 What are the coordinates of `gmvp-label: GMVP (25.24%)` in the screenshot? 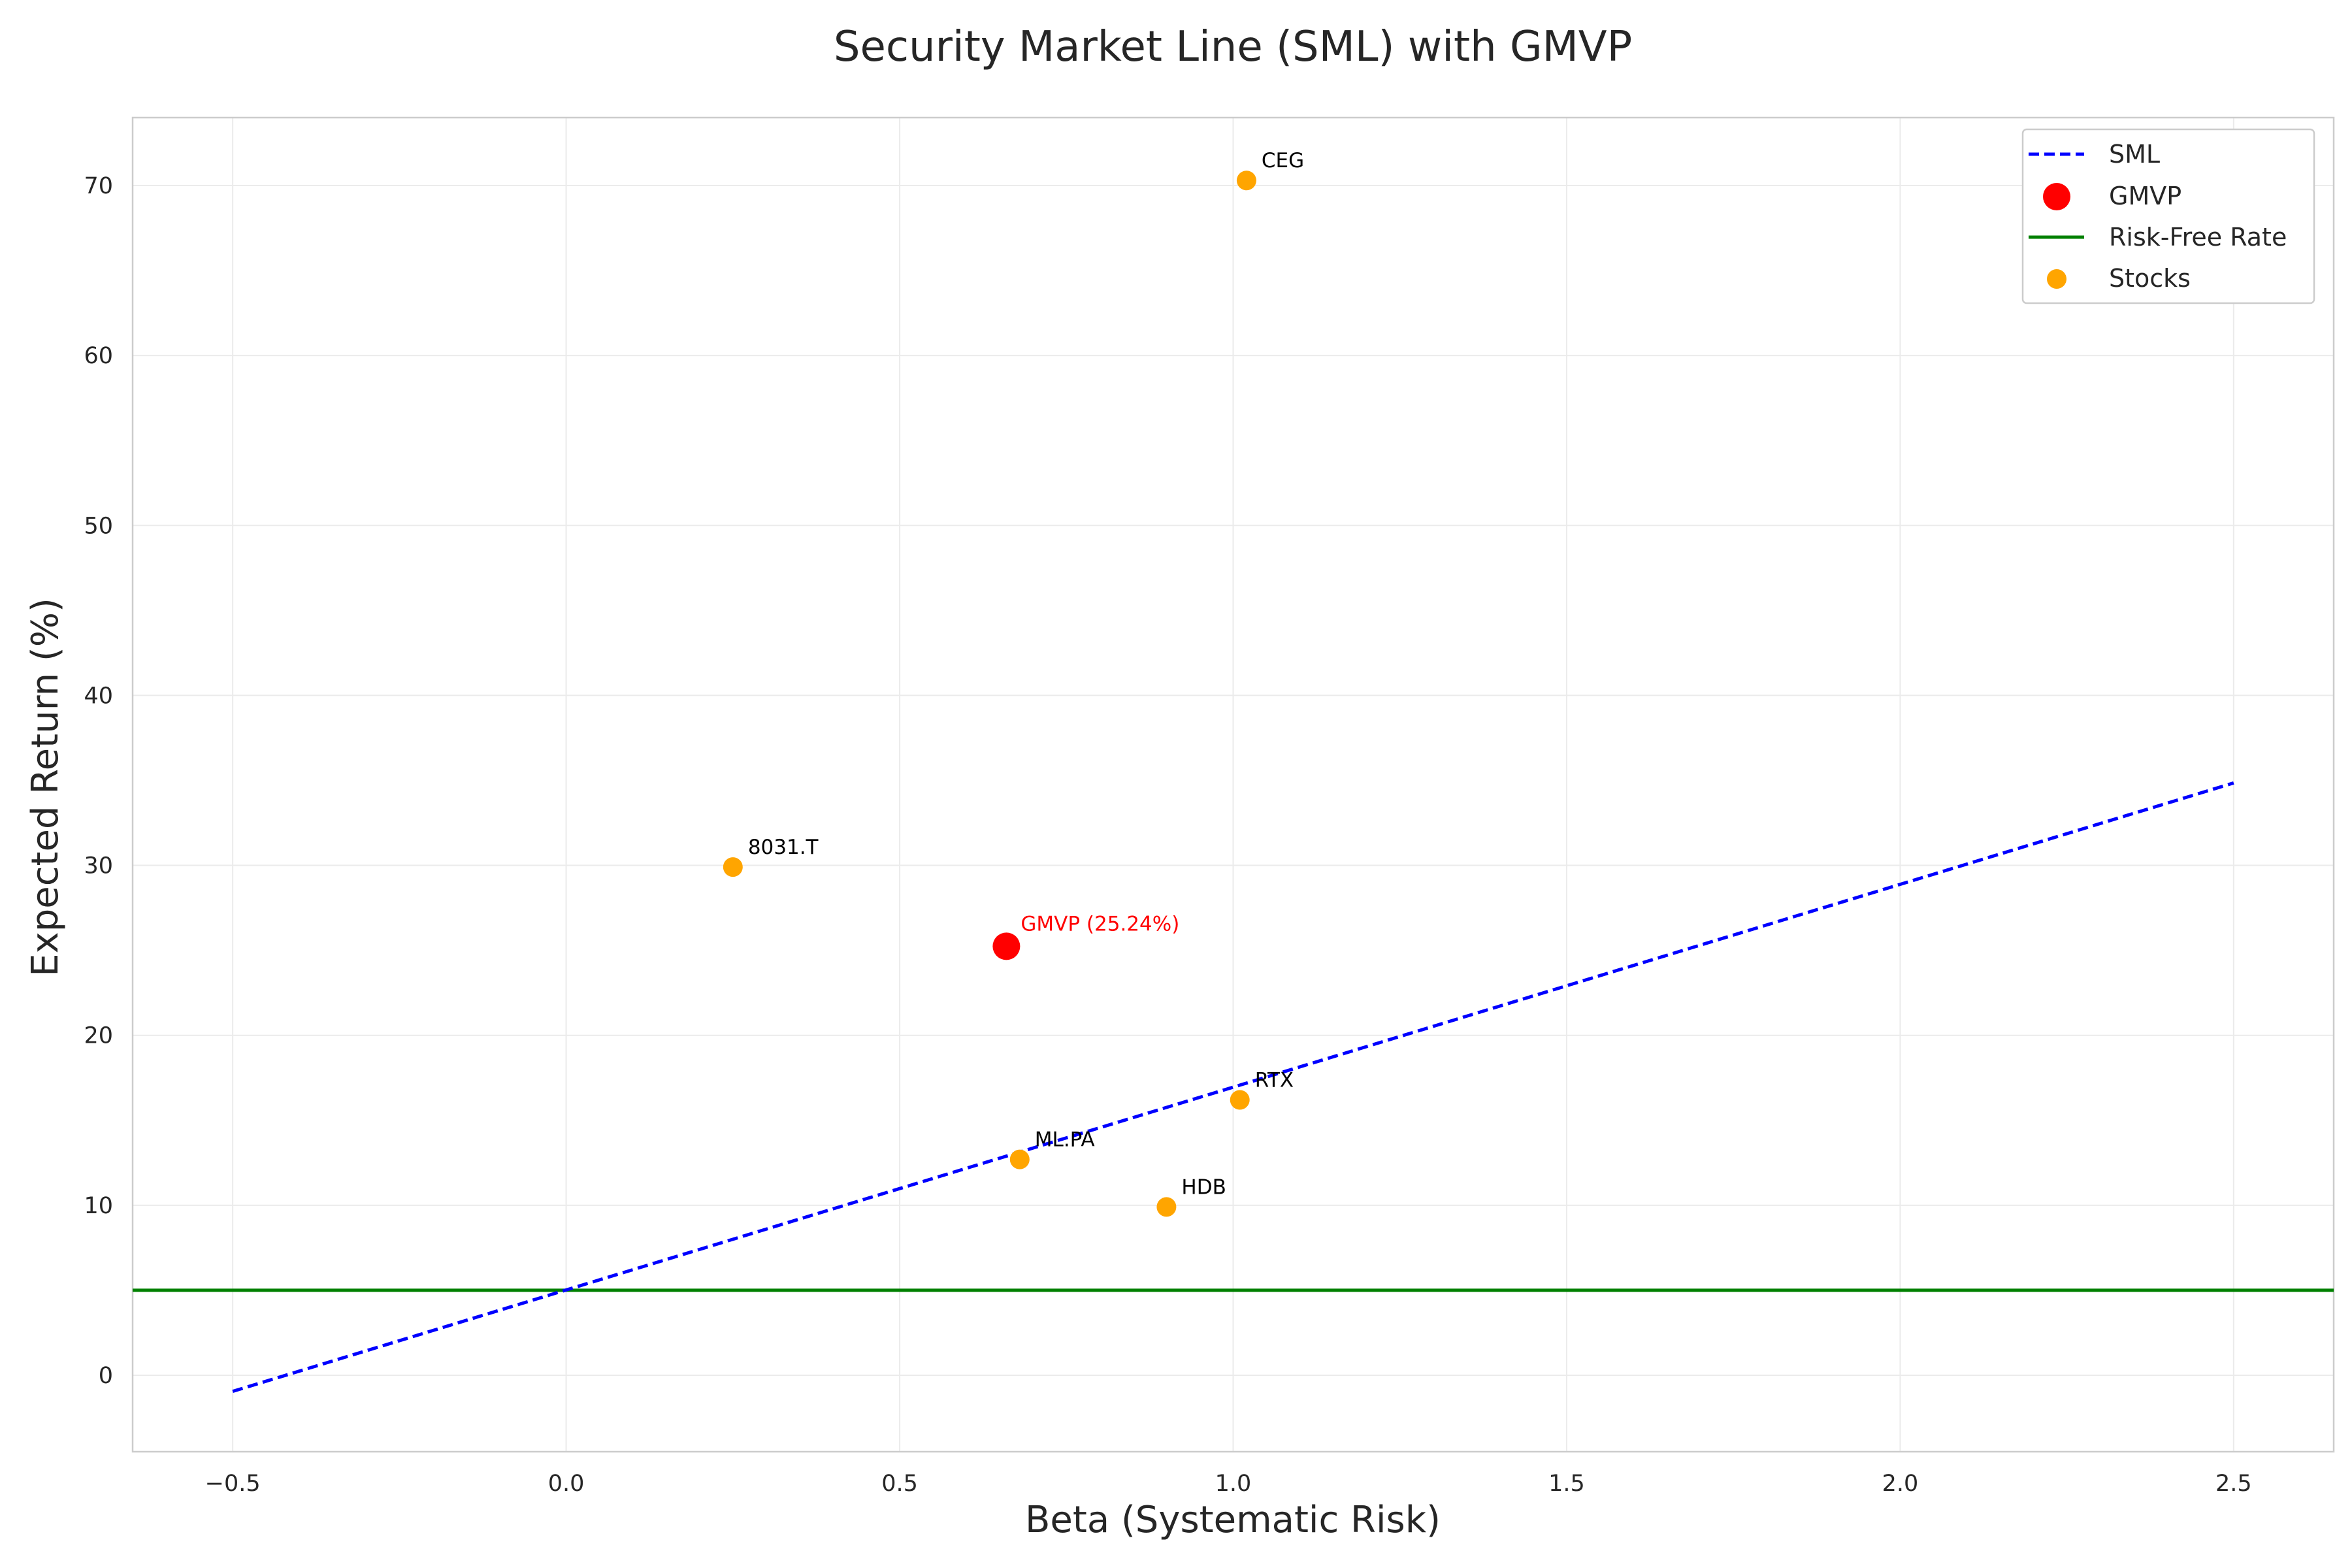 It's located at (1100, 924).